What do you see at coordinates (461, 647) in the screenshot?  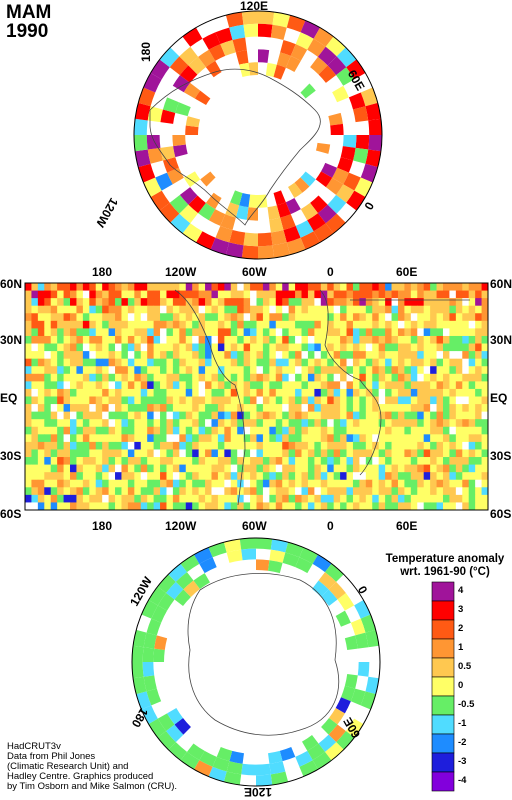 I see `legend-label: 1` at bounding box center [461, 647].